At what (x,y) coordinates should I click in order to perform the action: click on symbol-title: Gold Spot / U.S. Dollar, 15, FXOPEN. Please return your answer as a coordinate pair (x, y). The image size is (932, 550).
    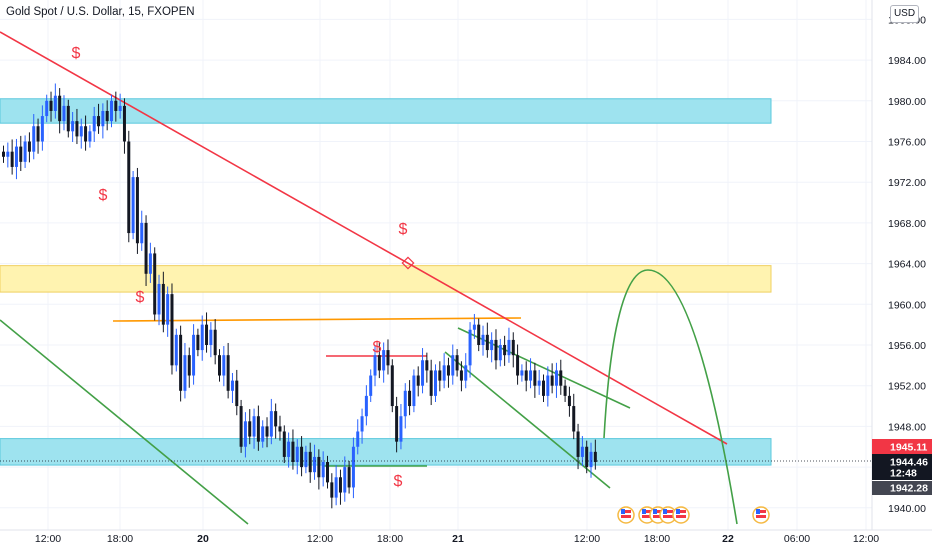
    Looking at the image, I should click on (100, 12).